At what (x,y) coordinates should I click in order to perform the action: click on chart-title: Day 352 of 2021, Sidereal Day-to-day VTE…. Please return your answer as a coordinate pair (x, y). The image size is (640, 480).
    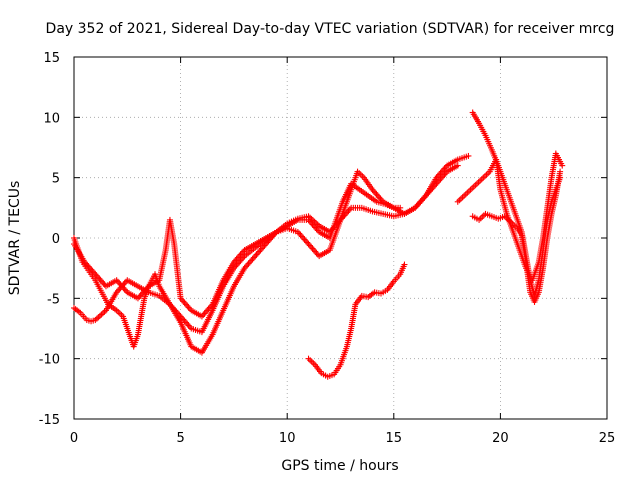
    Looking at the image, I should click on (330, 29).